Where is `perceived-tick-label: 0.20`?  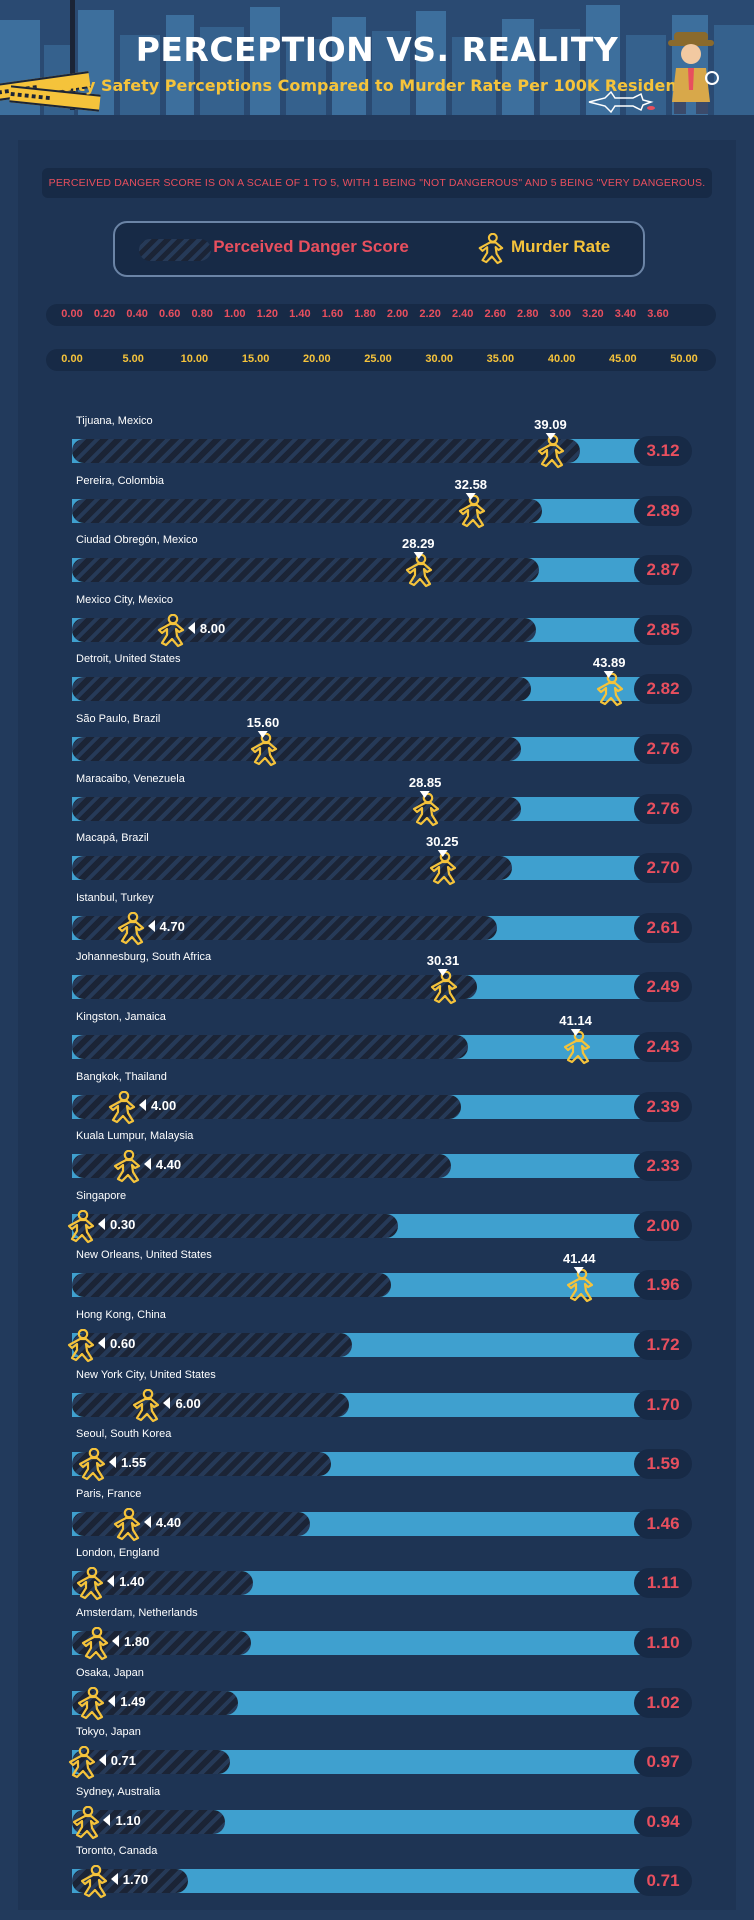
perceived-tick-label: 0.20 is located at coordinates (104, 314).